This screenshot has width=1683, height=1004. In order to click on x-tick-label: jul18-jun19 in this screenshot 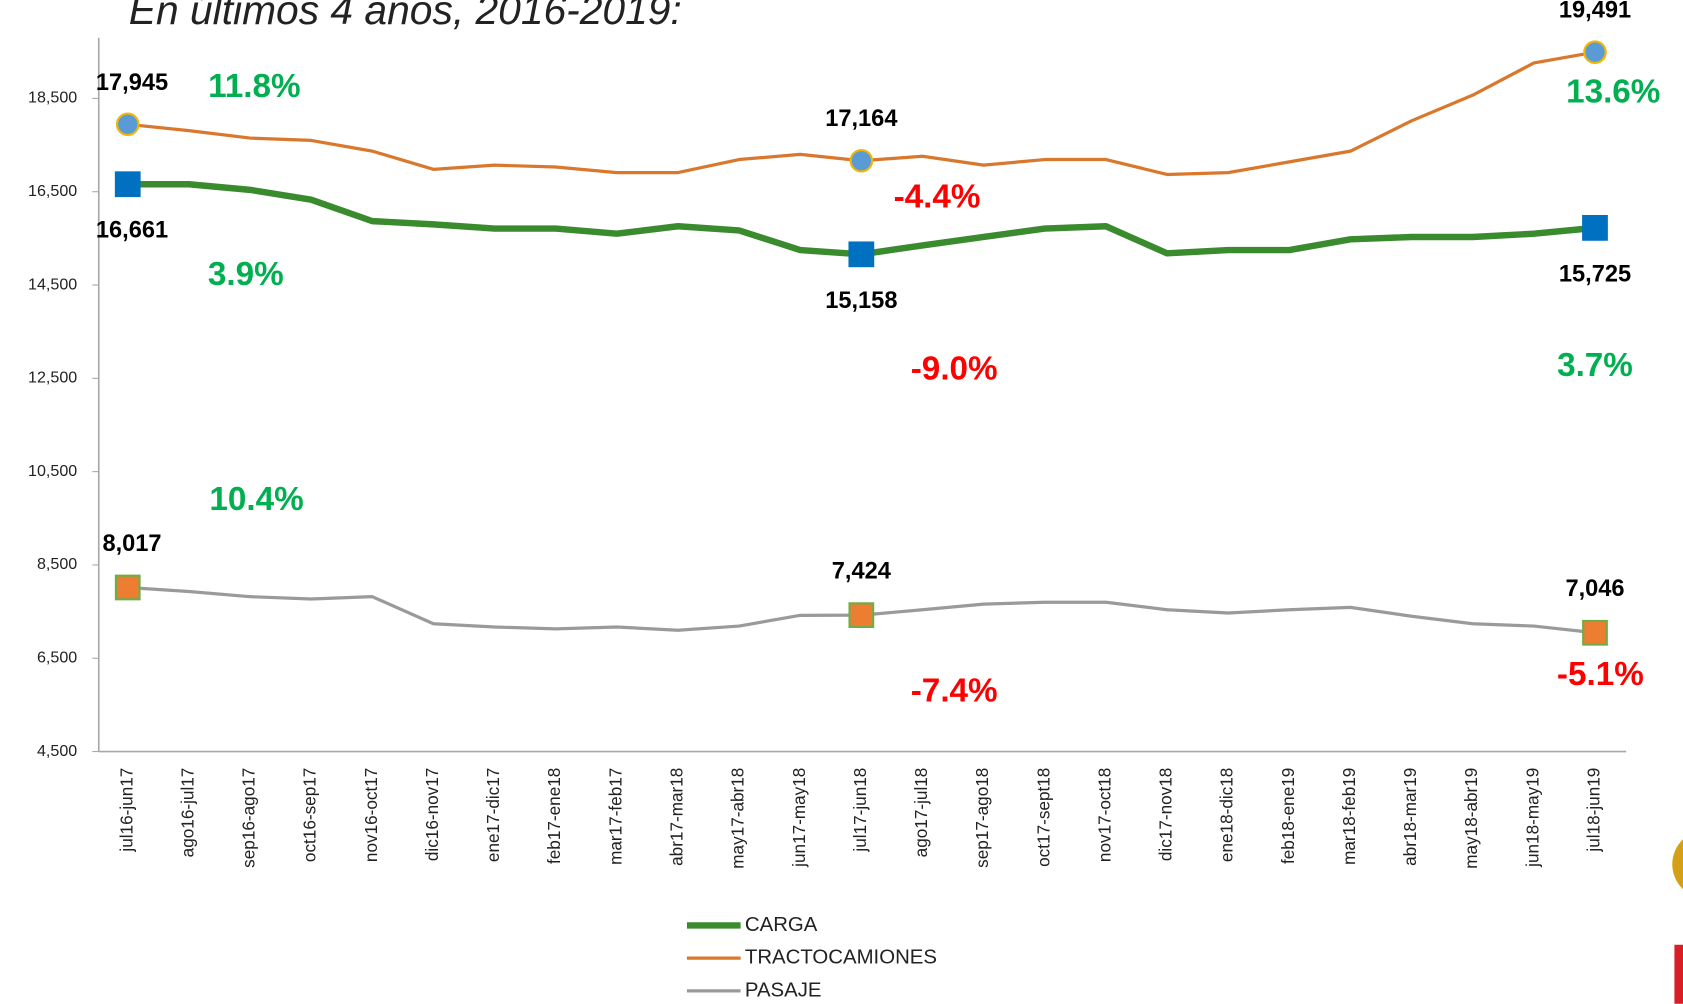, I will do `click(1594, 810)`.